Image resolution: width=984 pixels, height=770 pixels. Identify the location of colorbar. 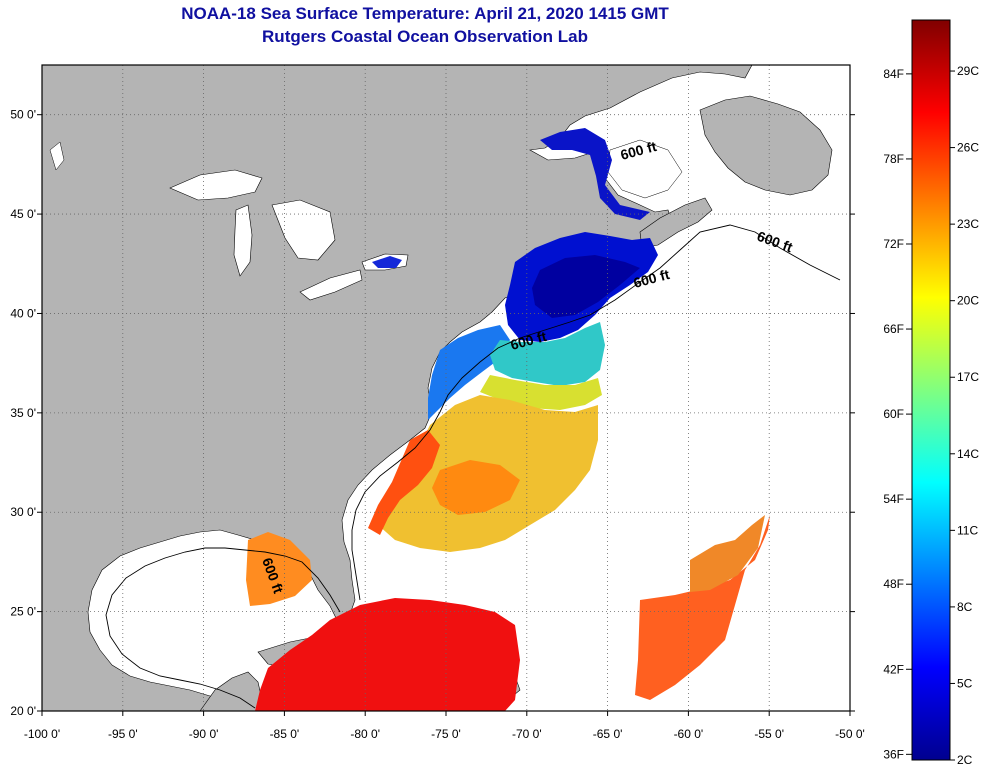
(931, 390).